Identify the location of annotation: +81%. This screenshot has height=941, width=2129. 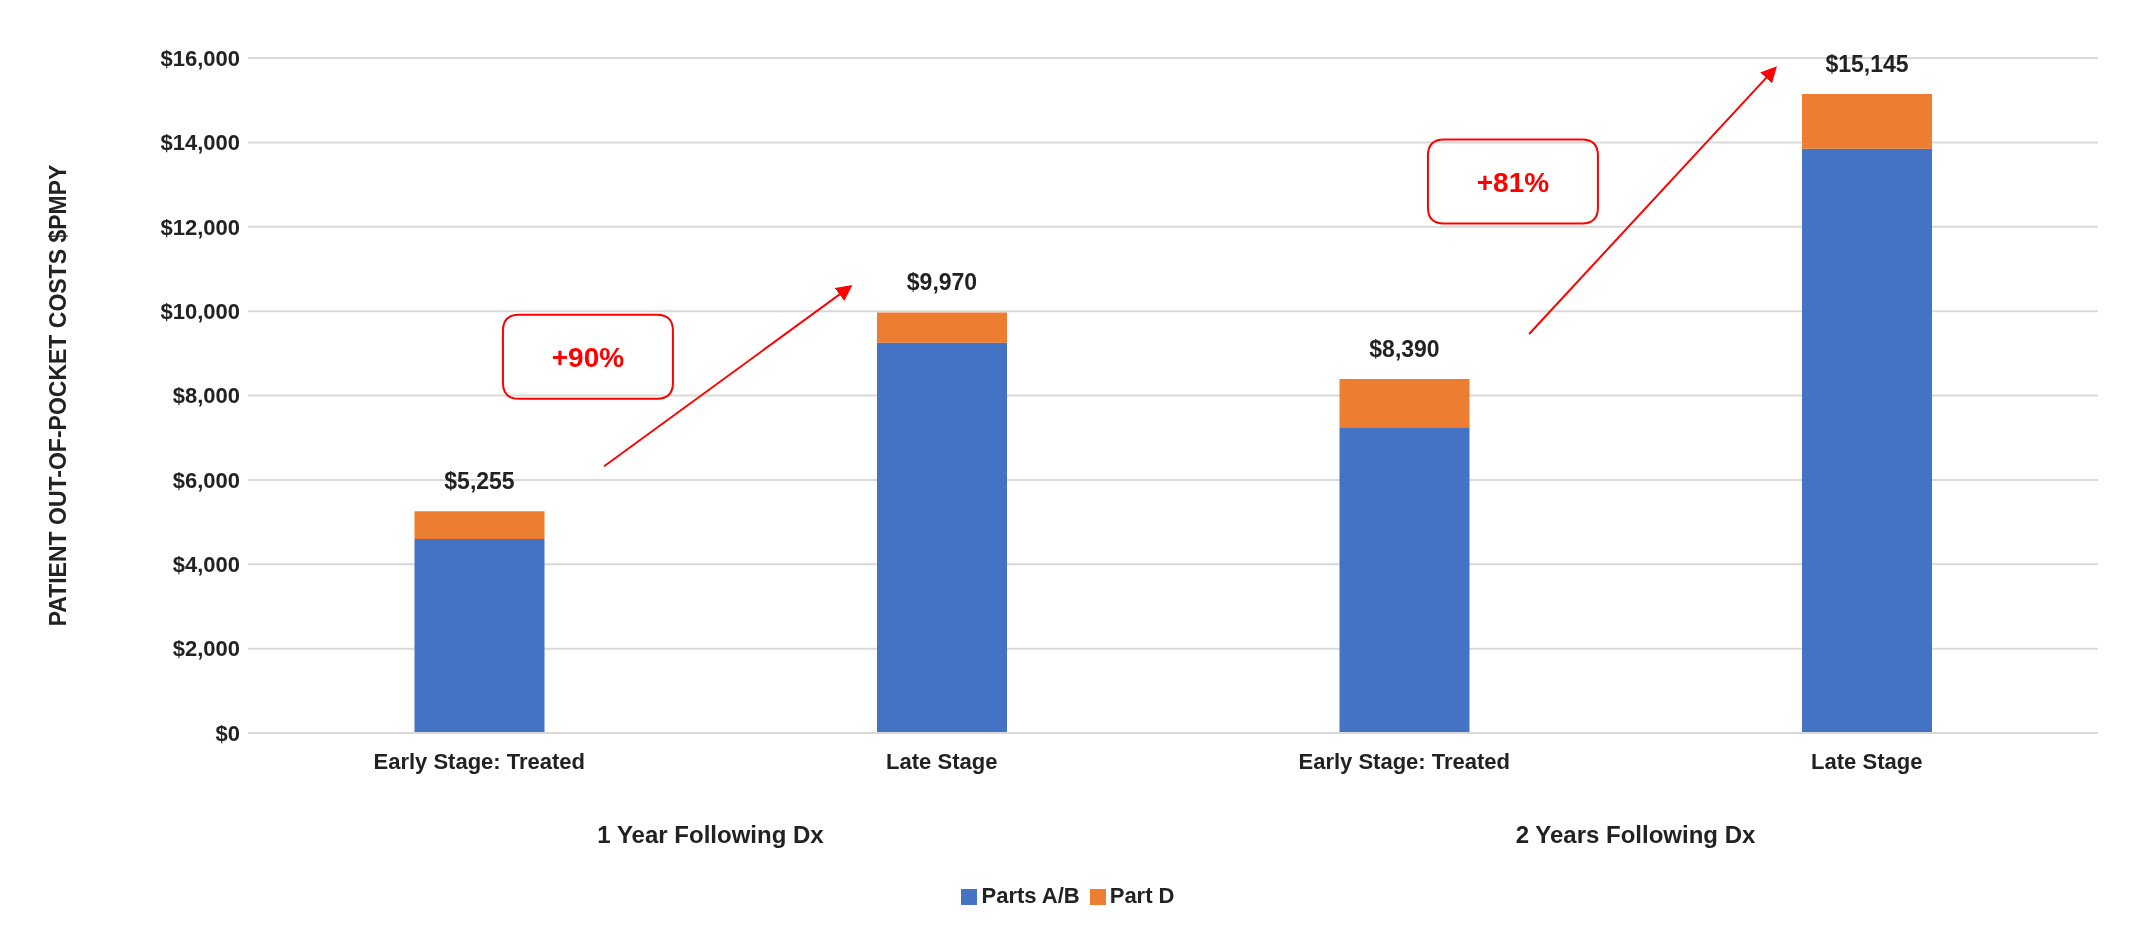
(1513, 182).